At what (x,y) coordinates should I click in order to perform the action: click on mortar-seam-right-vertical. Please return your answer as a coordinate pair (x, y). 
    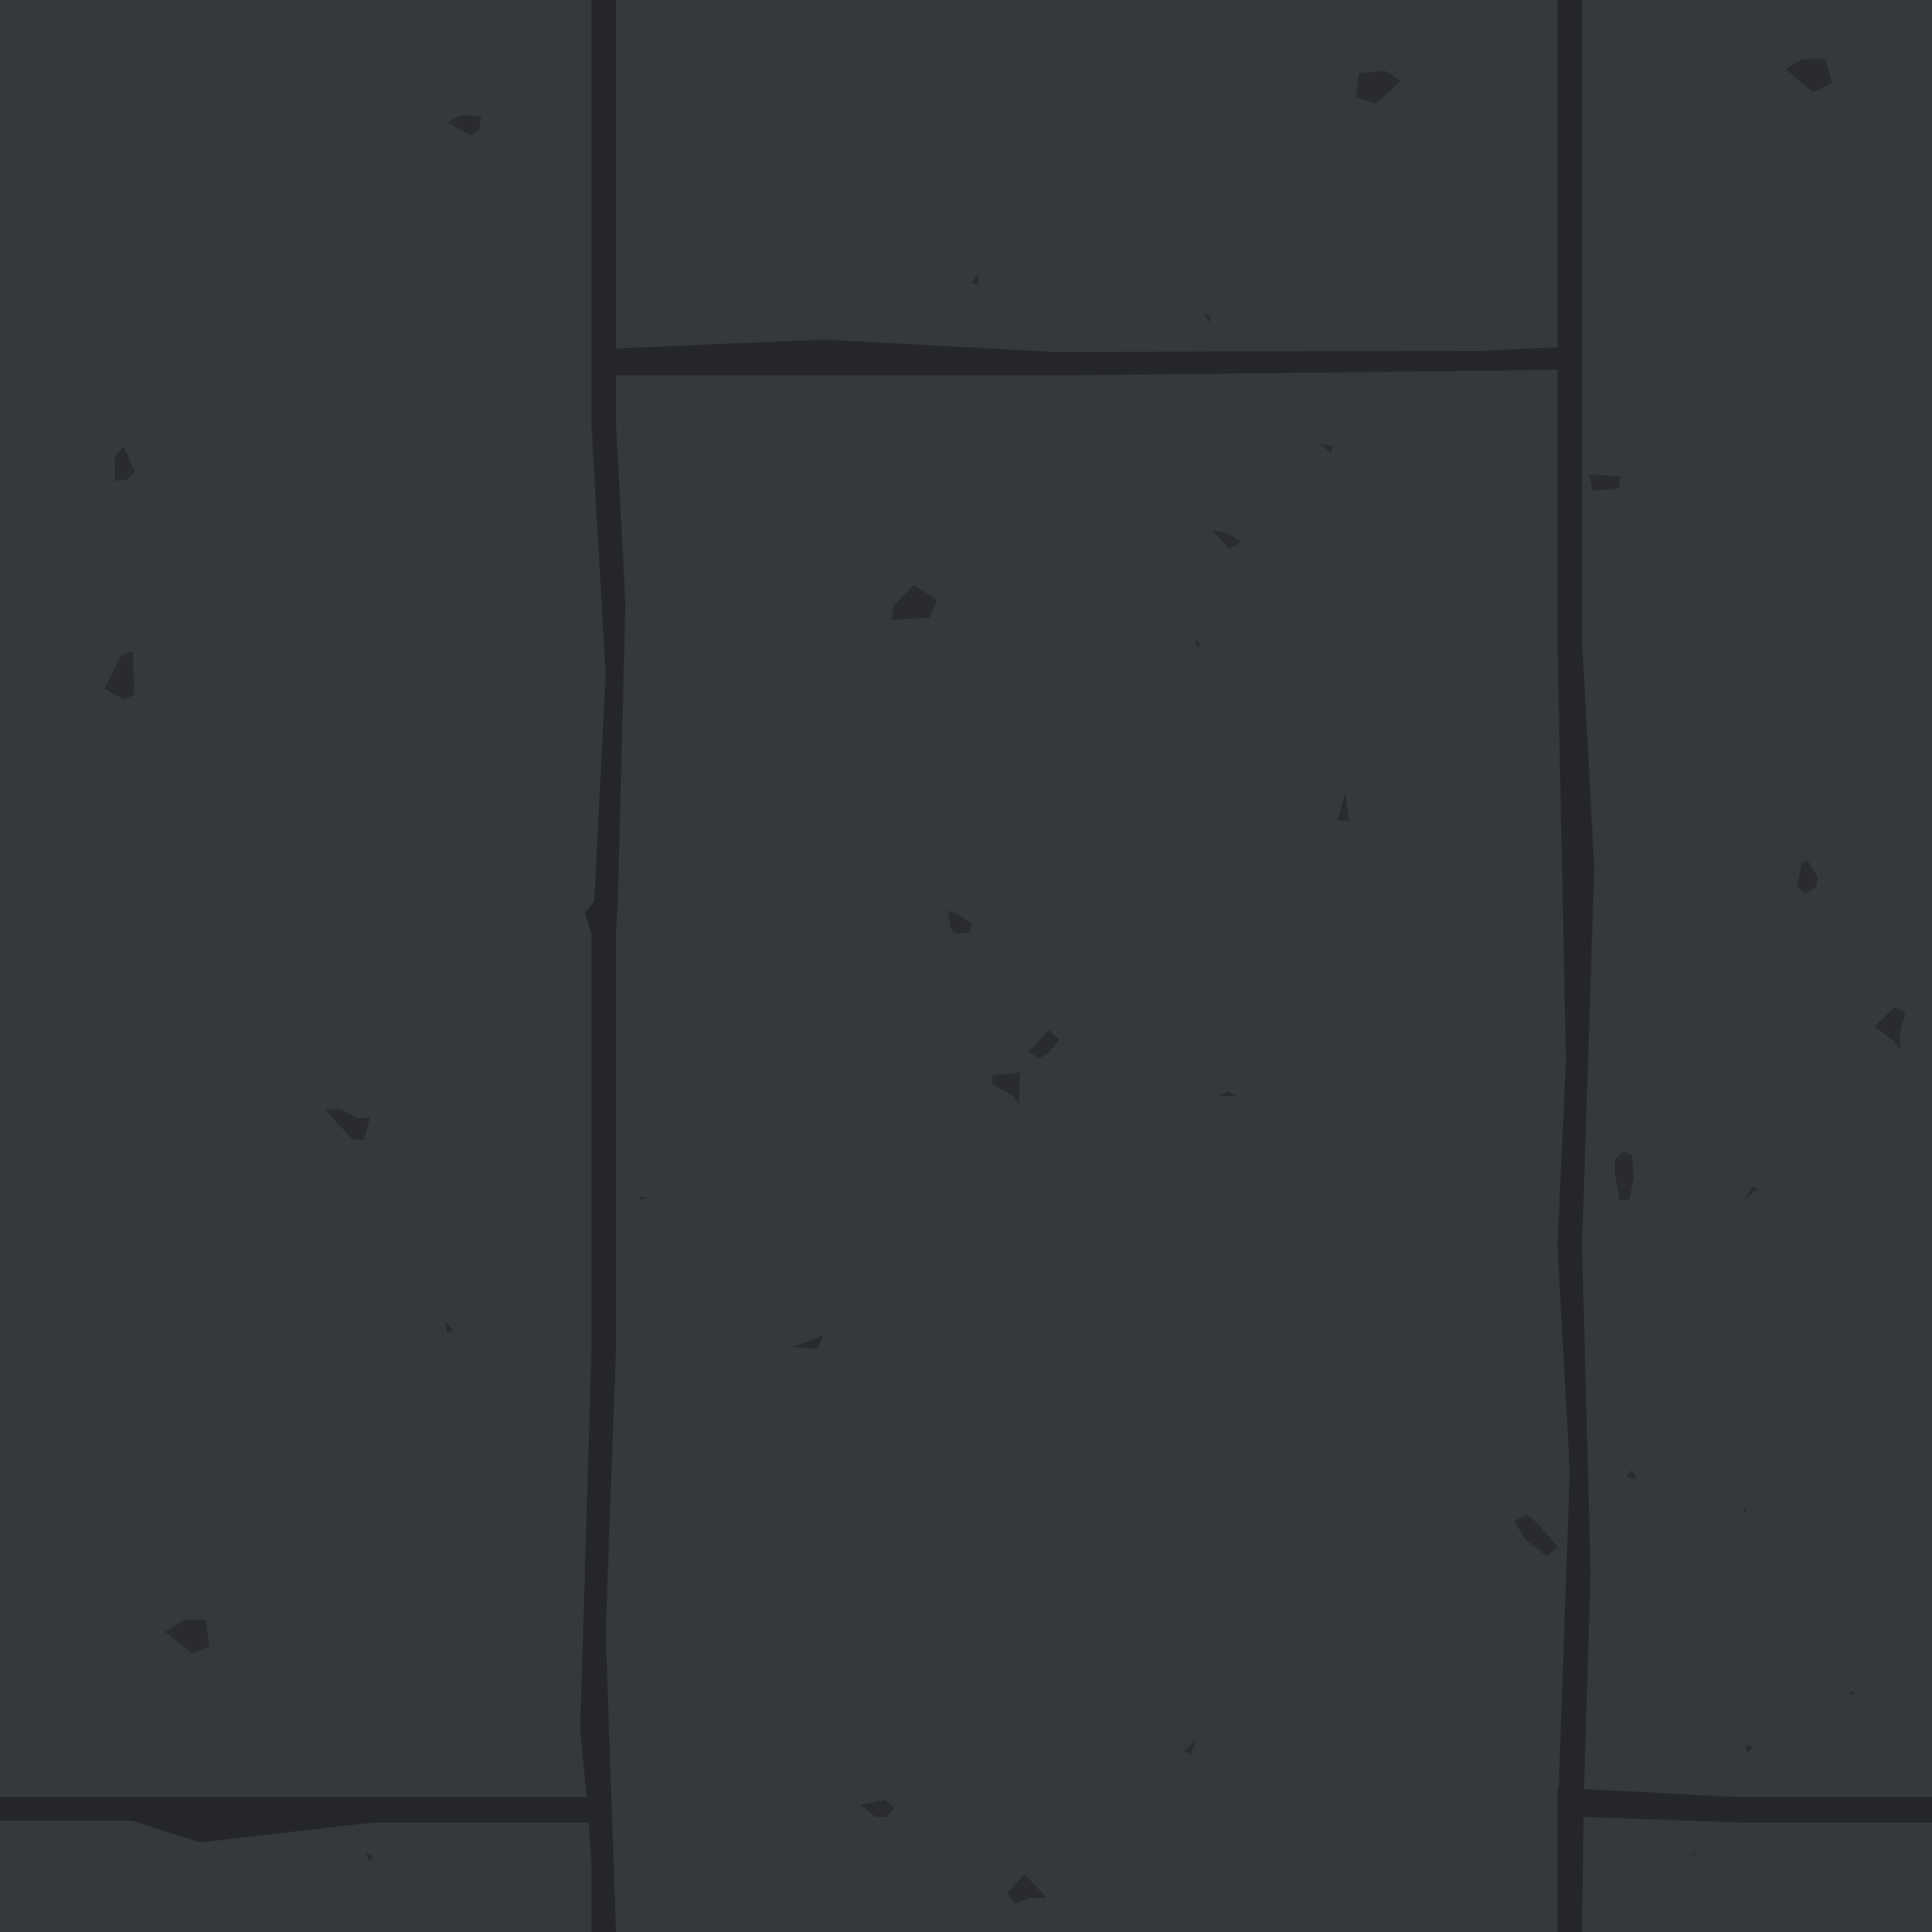
    Looking at the image, I should click on (1576, 966).